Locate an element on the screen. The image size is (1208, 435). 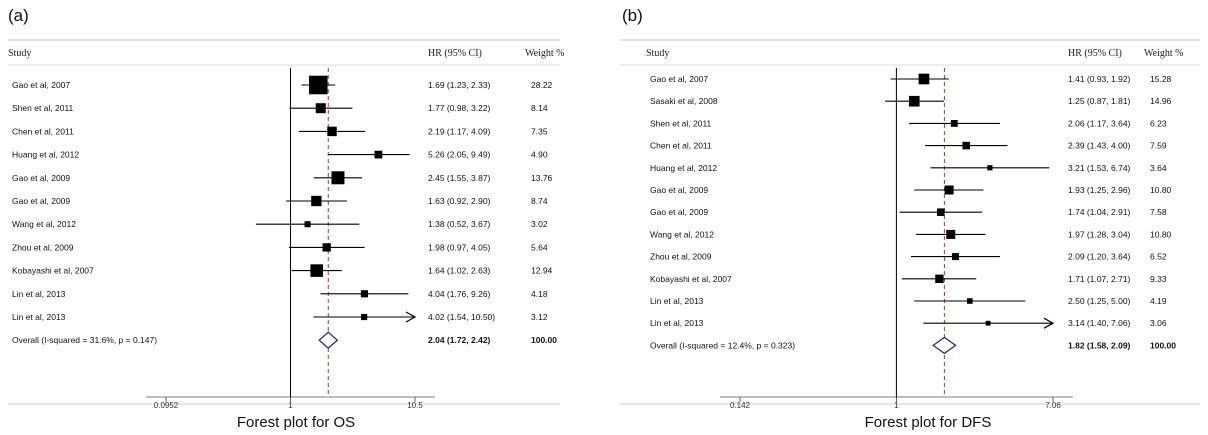
overall-label: Overall (I-squared = 31.6%, p = 0.147) is located at coordinates (84, 340).